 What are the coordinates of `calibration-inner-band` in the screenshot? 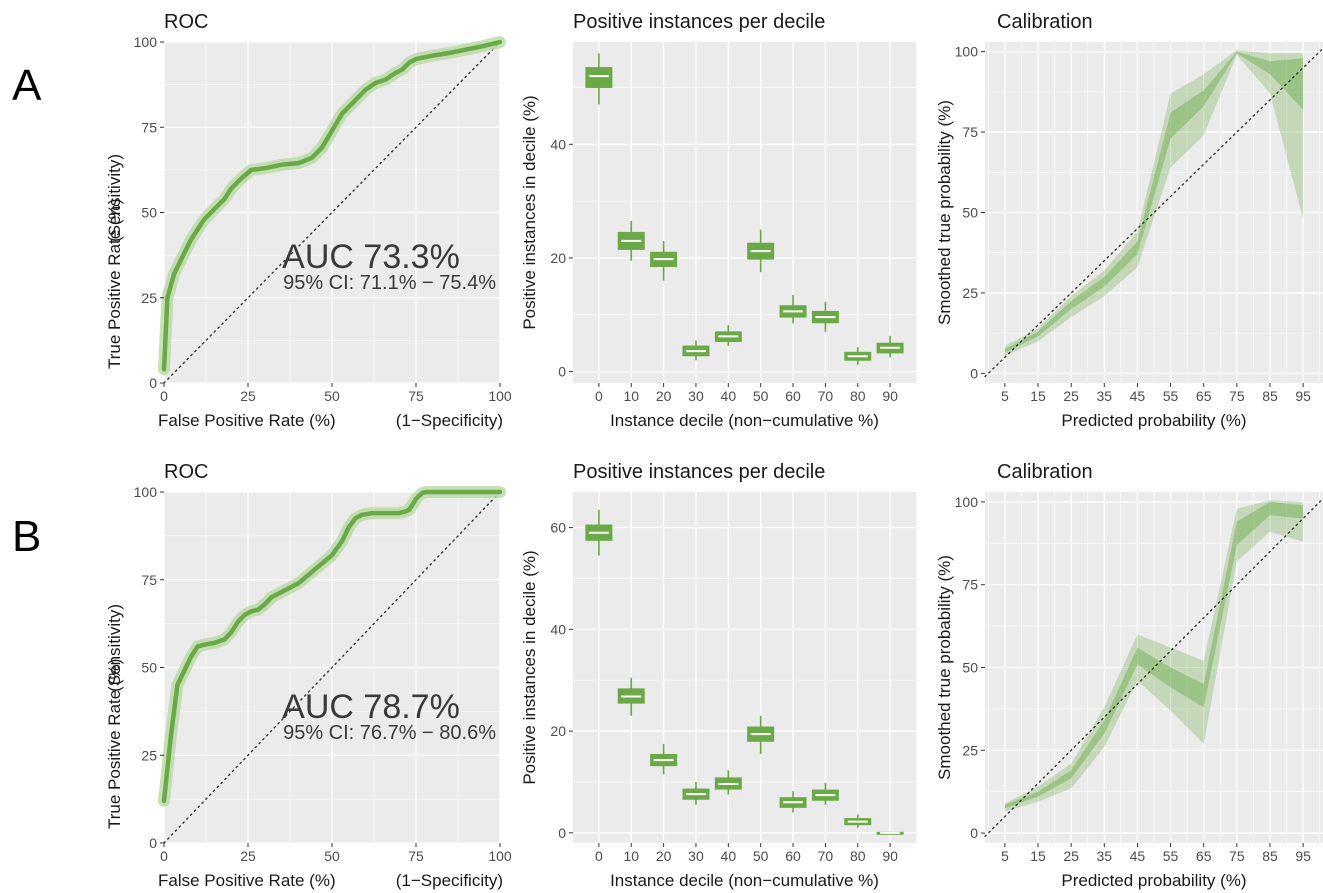 It's located at (1154, 655).